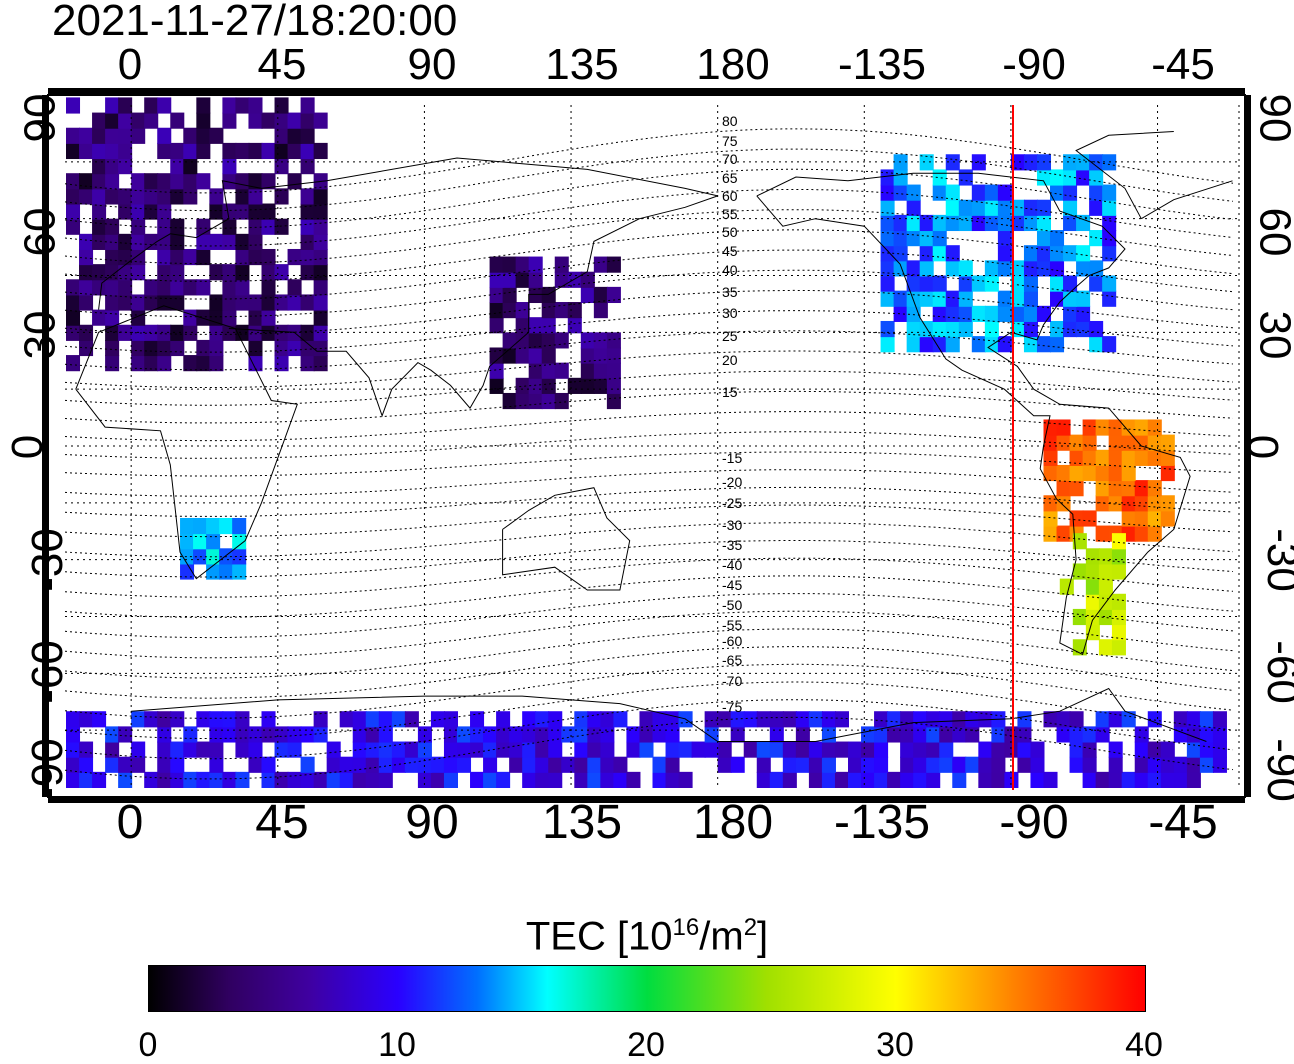  What do you see at coordinates (473, 306) in the screenshot?
I see `coastline-path` at bounding box center [473, 306].